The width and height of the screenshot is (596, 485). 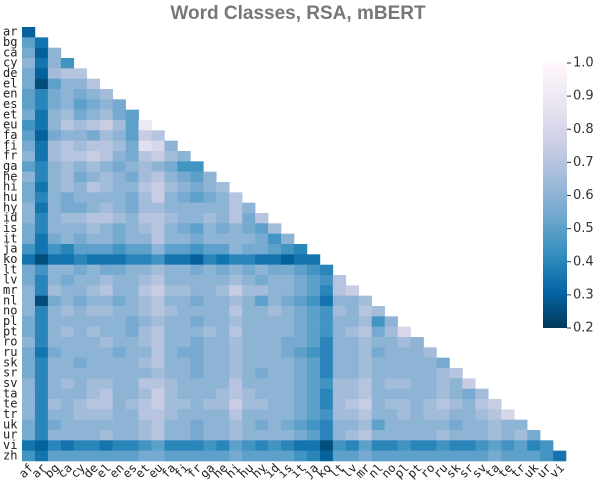 I want to click on y-tick-label: sr, so click(x=10, y=373).